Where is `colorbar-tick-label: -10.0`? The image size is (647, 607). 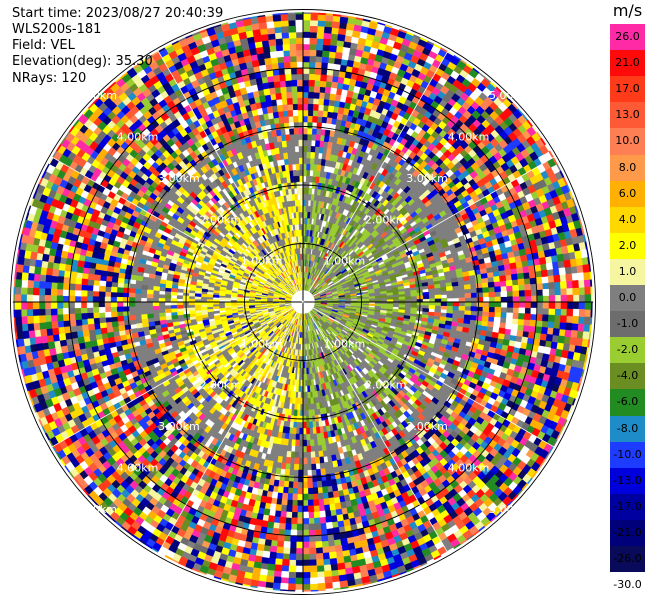 colorbar-tick-label: -10.0 is located at coordinates (627, 454).